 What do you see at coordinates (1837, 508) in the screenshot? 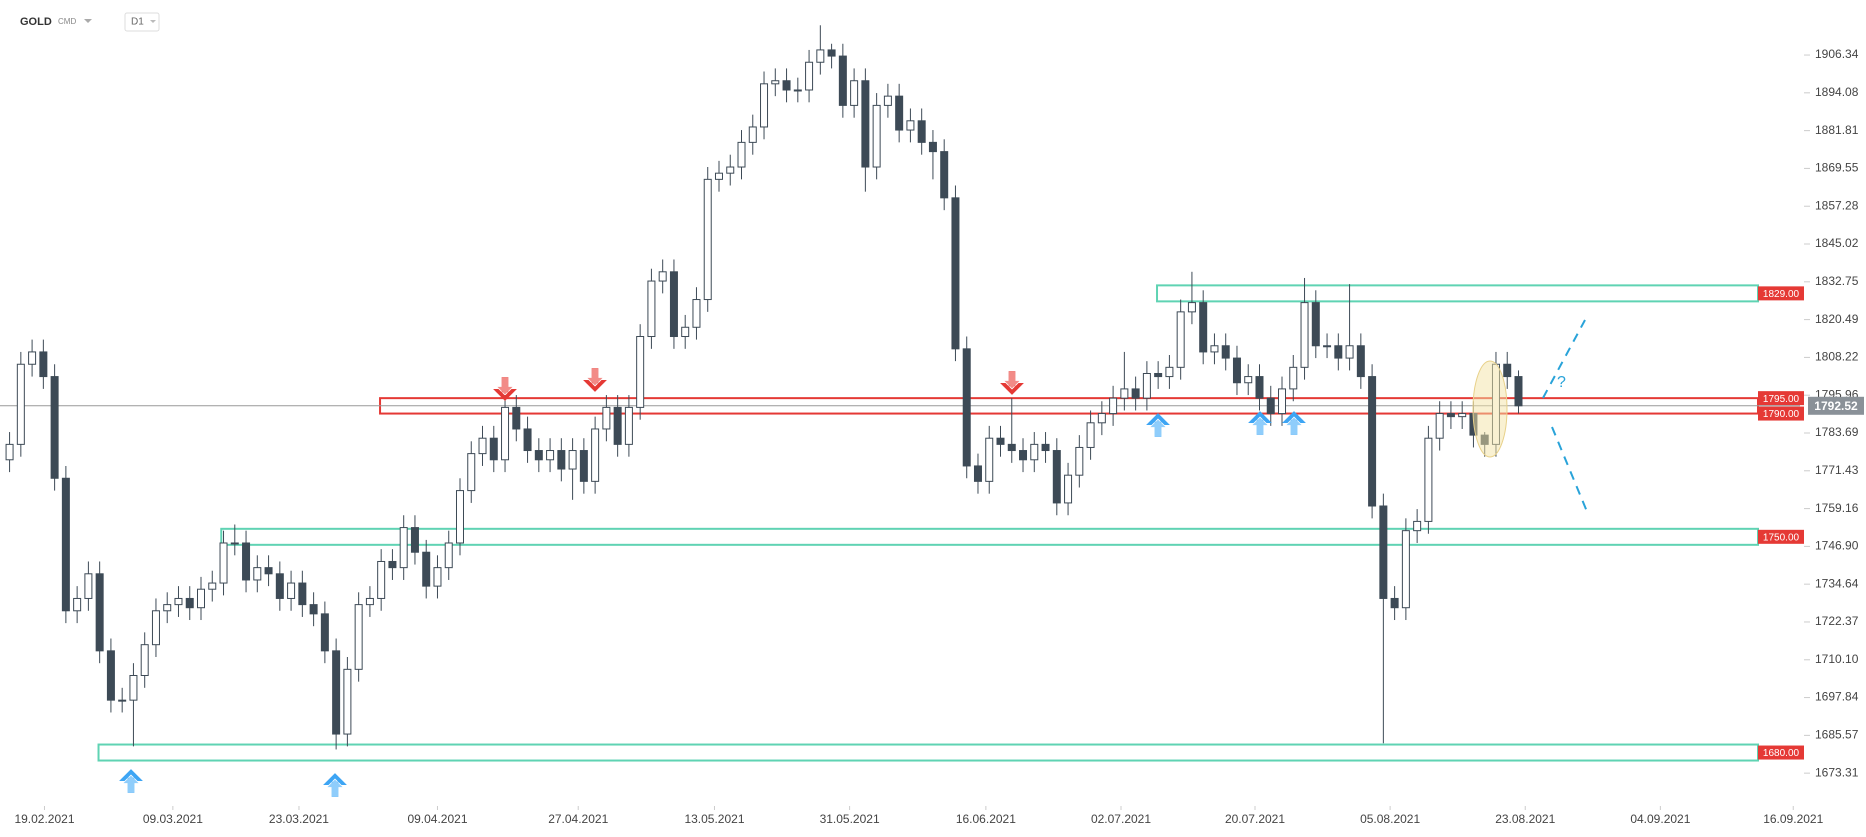
I see `y-tick-label: 1759.16` at bounding box center [1837, 508].